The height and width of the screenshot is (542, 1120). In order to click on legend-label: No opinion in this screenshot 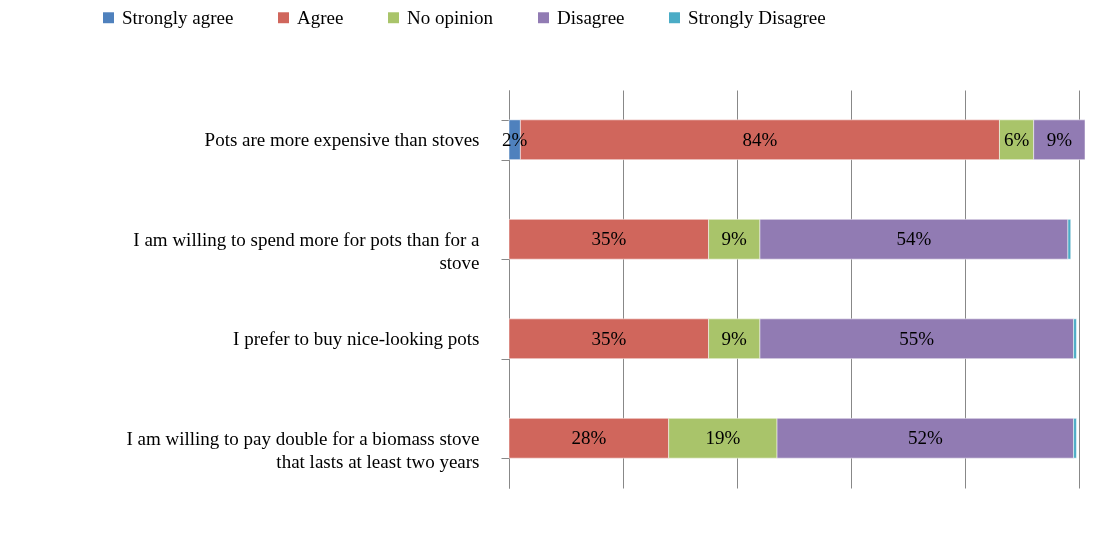, I will do `click(450, 17)`.